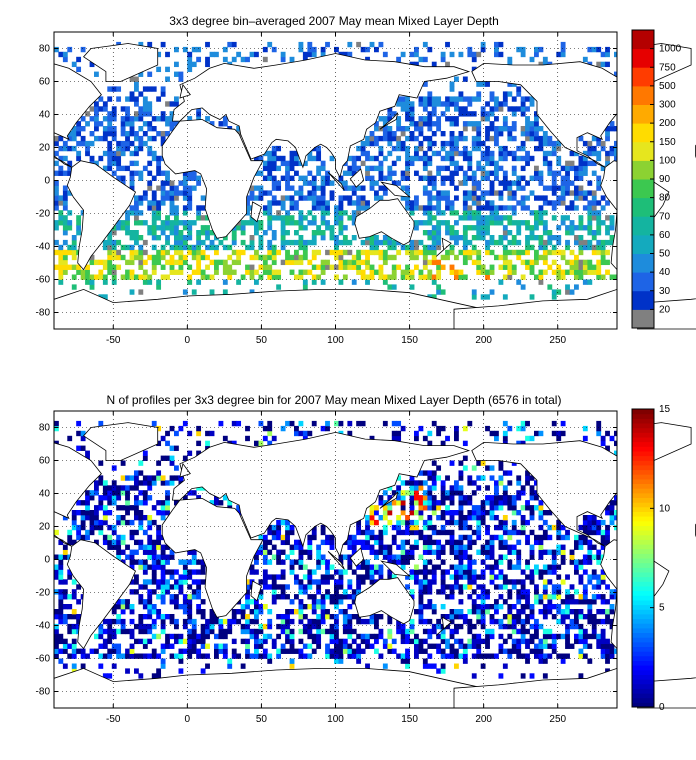  What do you see at coordinates (557, 340) in the screenshot?
I see `map1-xtick-label: 250` at bounding box center [557, 340].